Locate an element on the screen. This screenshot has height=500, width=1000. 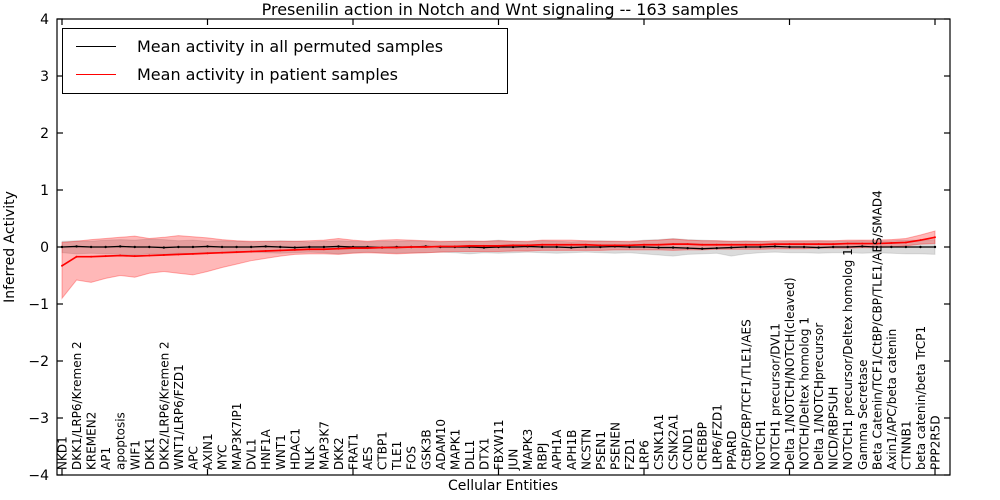
x-tick-label: DKK1/LRP6/Kremen 2 is located at coordinates (77, 405).